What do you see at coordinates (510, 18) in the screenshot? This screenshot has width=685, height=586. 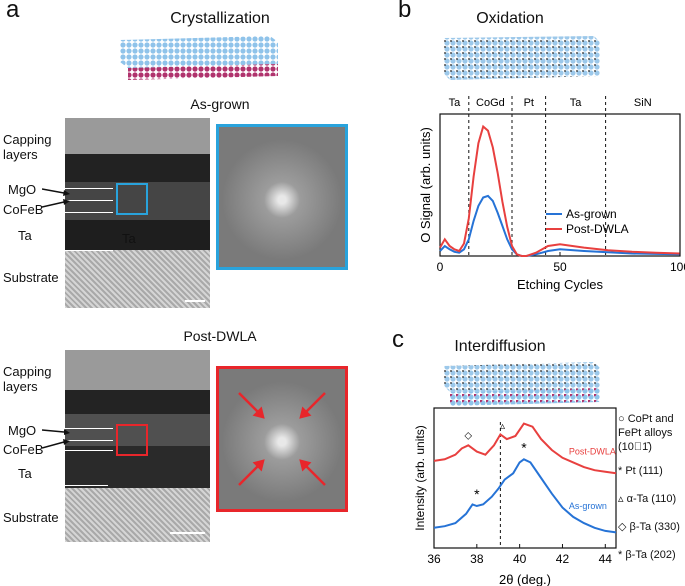 I see `panel-b-title: Oxidation` at bounding box center [510, 18].